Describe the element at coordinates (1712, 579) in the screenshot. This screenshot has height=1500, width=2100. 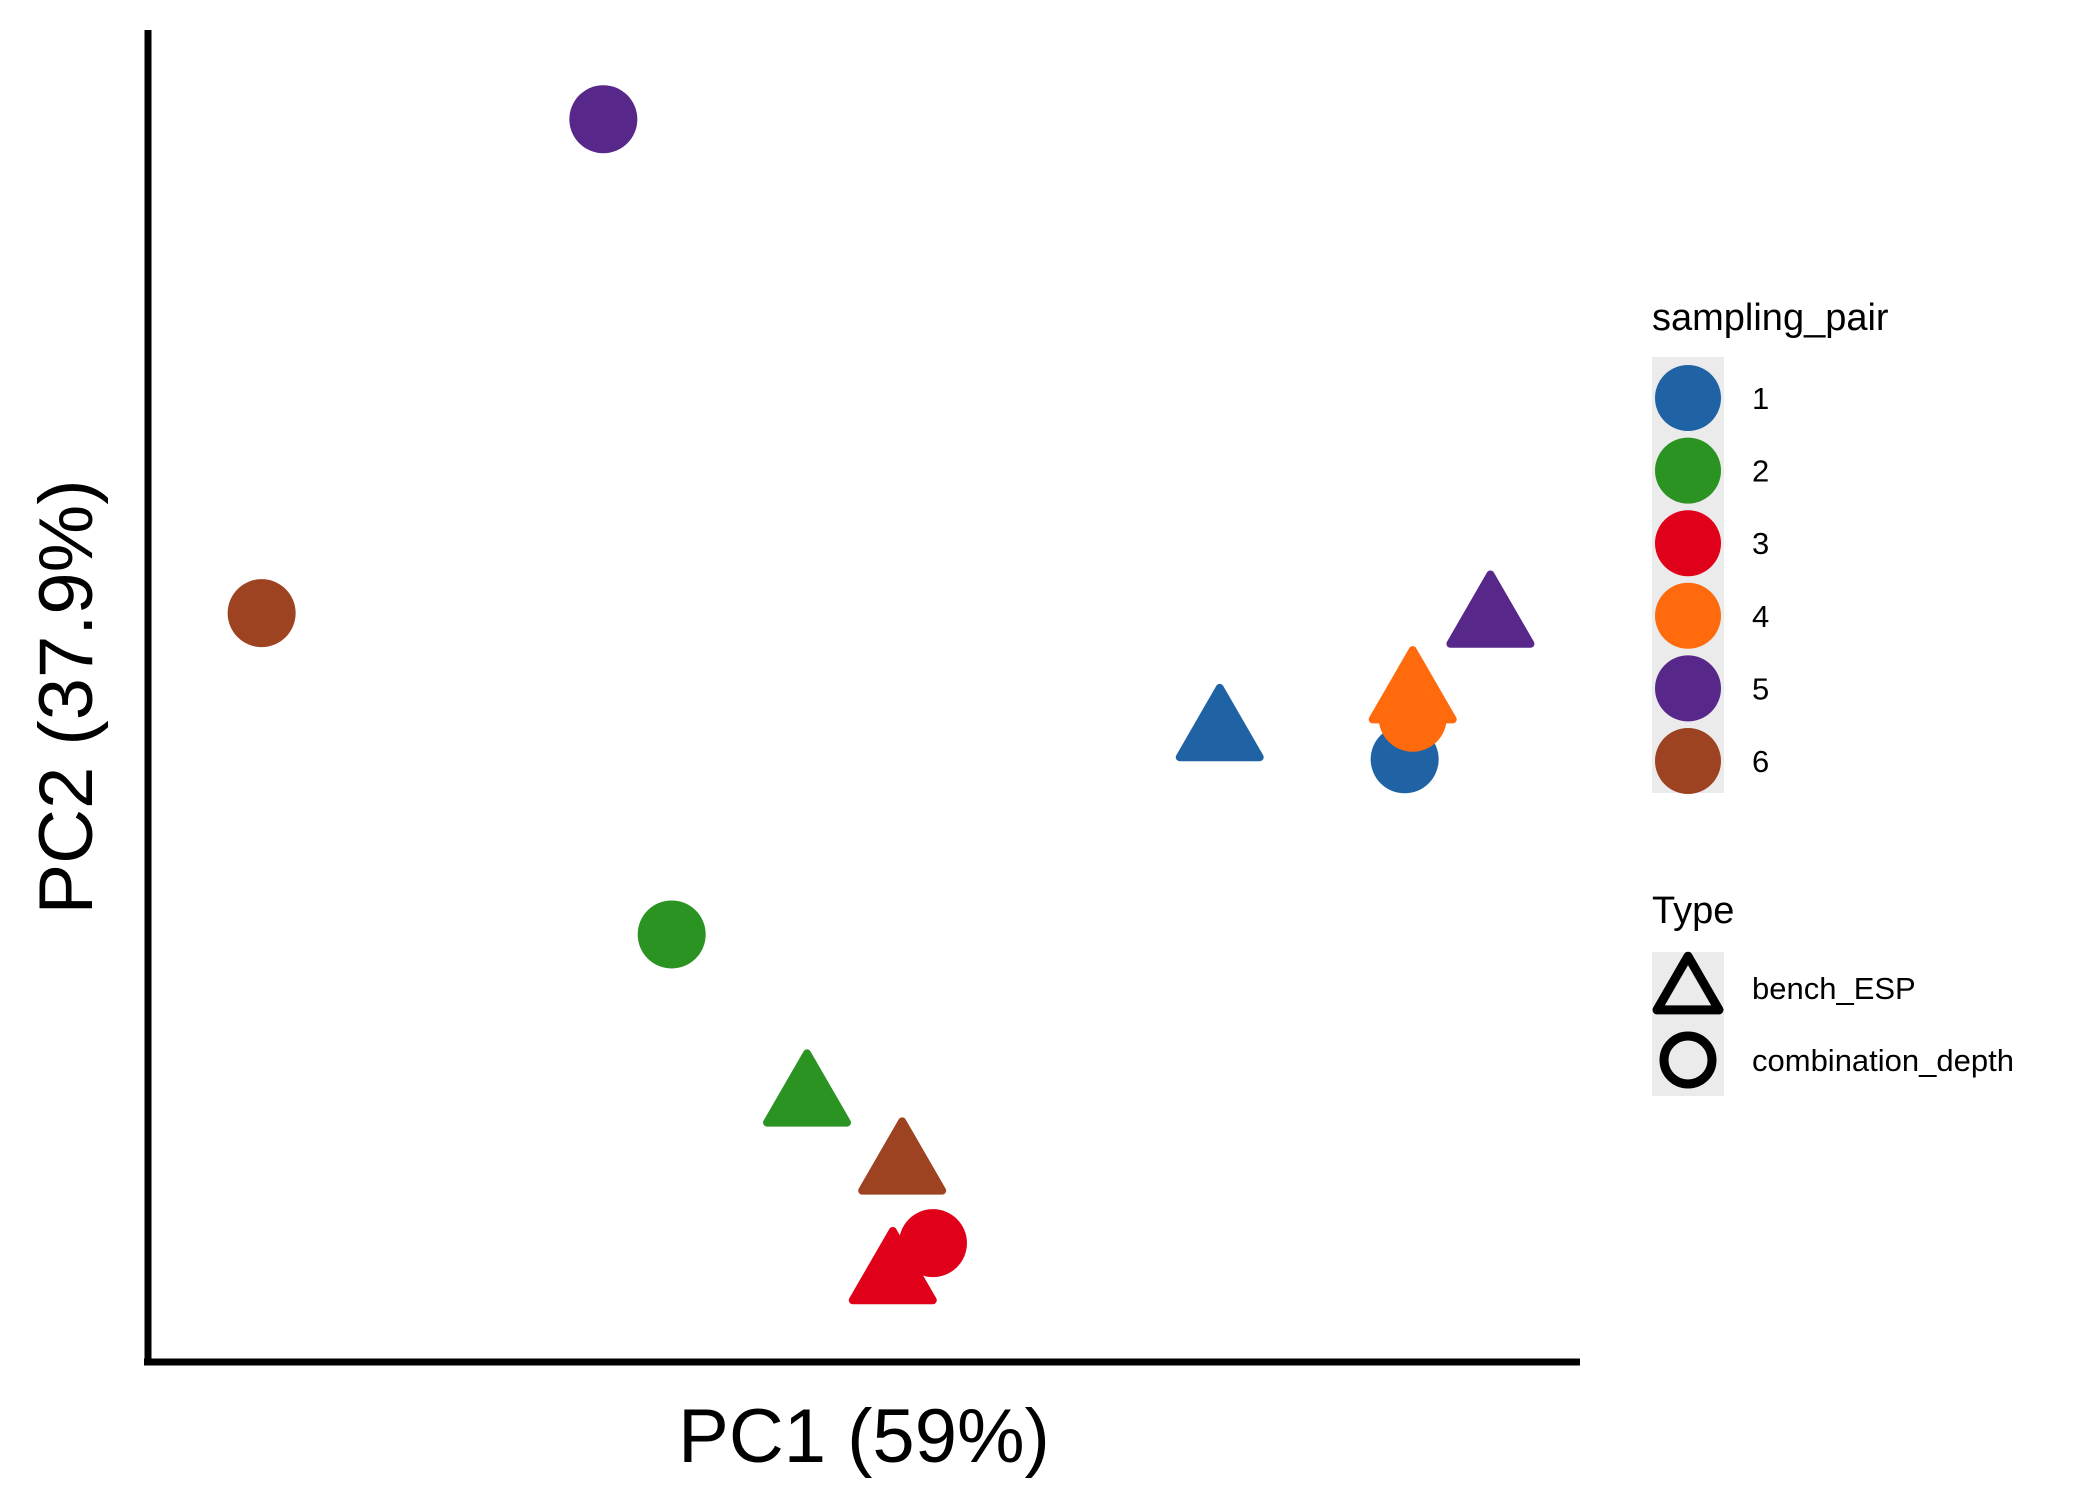
I see `color-legend-entries: 1 2 3 4 5 6` at that location.